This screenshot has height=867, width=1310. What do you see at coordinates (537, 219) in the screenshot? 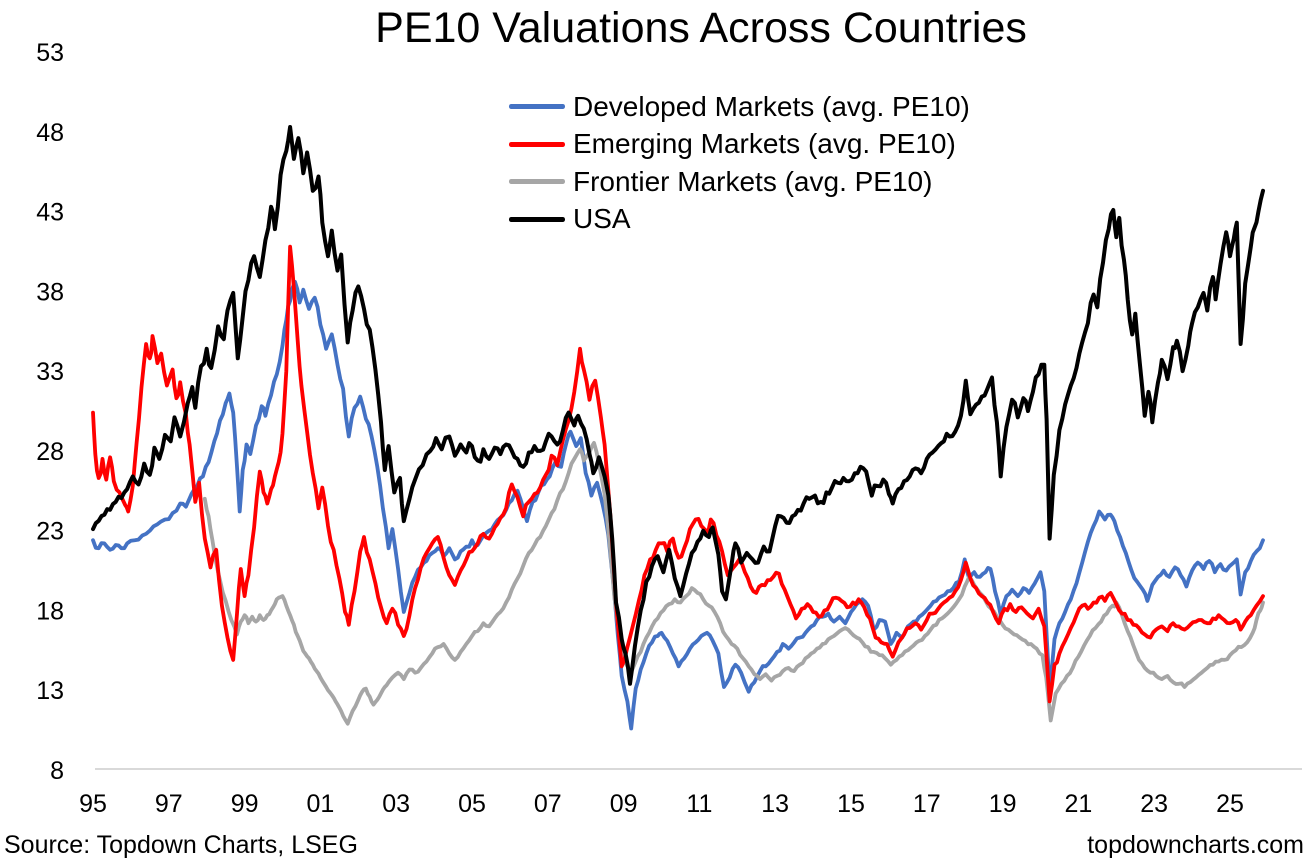
I see `legend-line-swatch-usa` at bounding box center [537, 219].